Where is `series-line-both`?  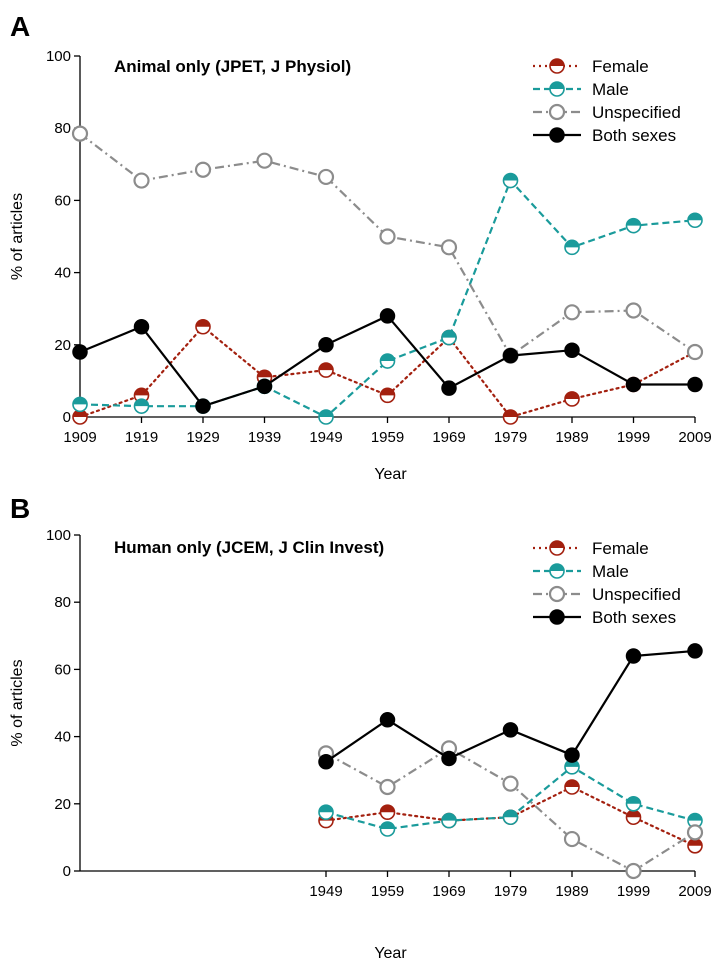
series-line-both is located at coordinates (510, 706).